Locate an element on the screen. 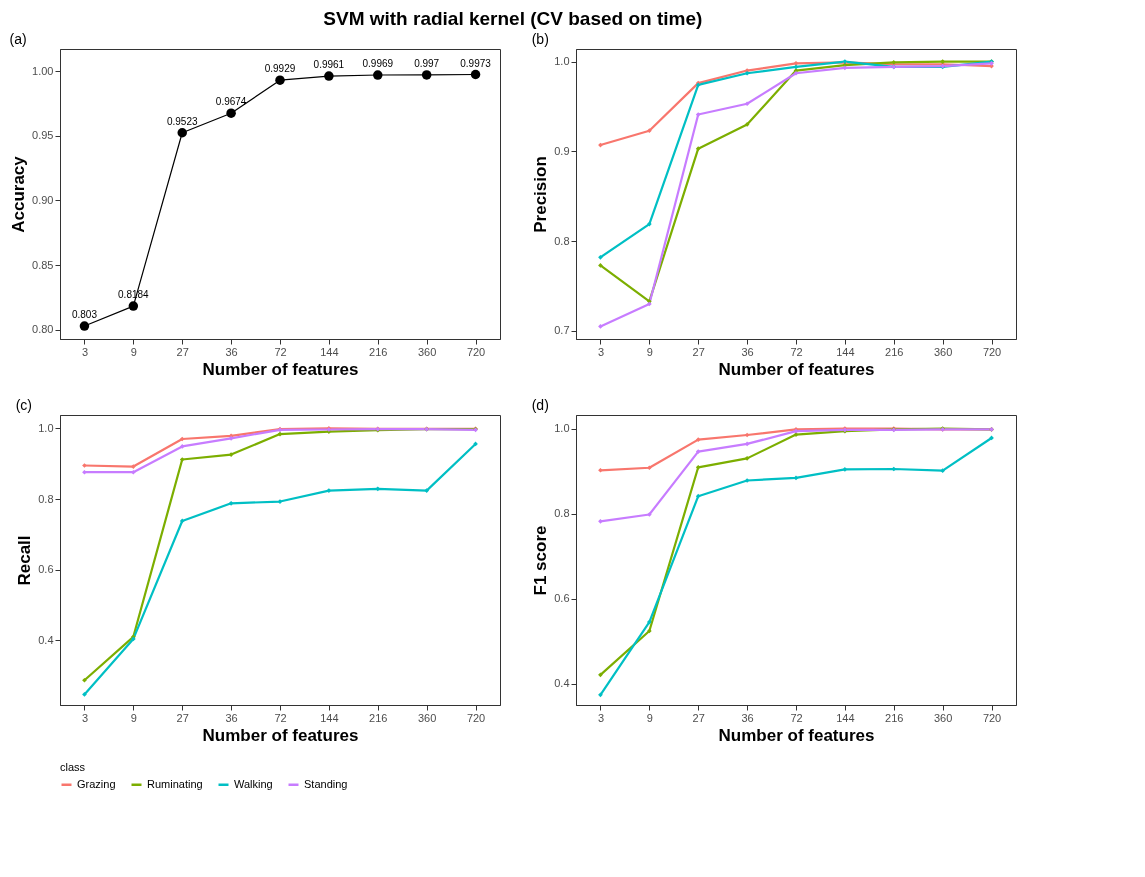  y-axis-title: Accuracy is located at coordinates (19, 194).